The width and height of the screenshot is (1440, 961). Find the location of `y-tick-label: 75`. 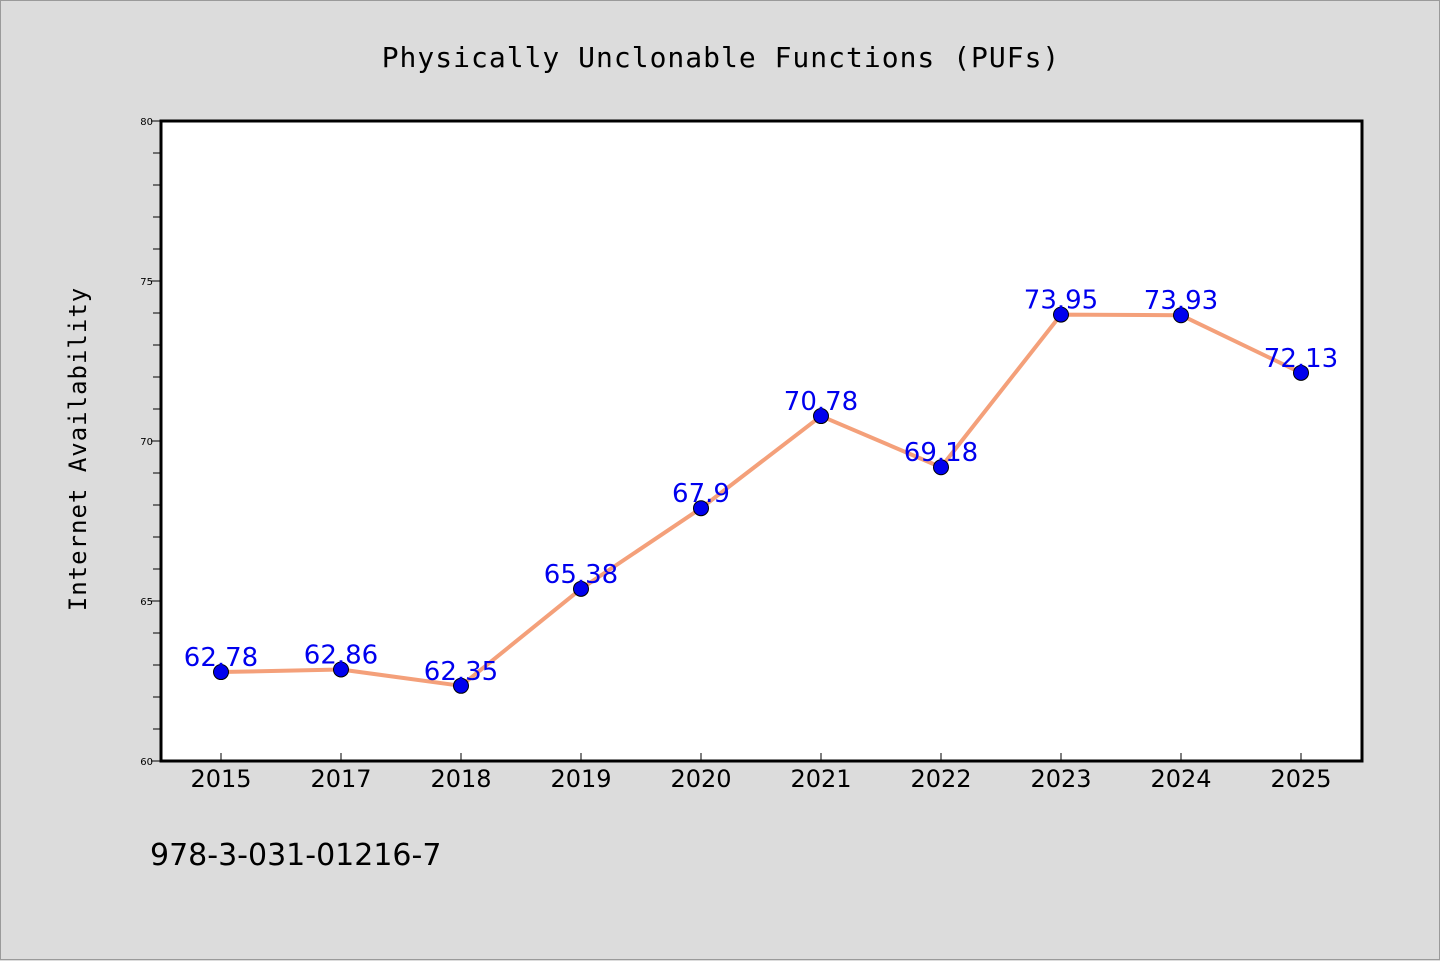

y-tick-label: 75 is located at coordinates (146, 282).